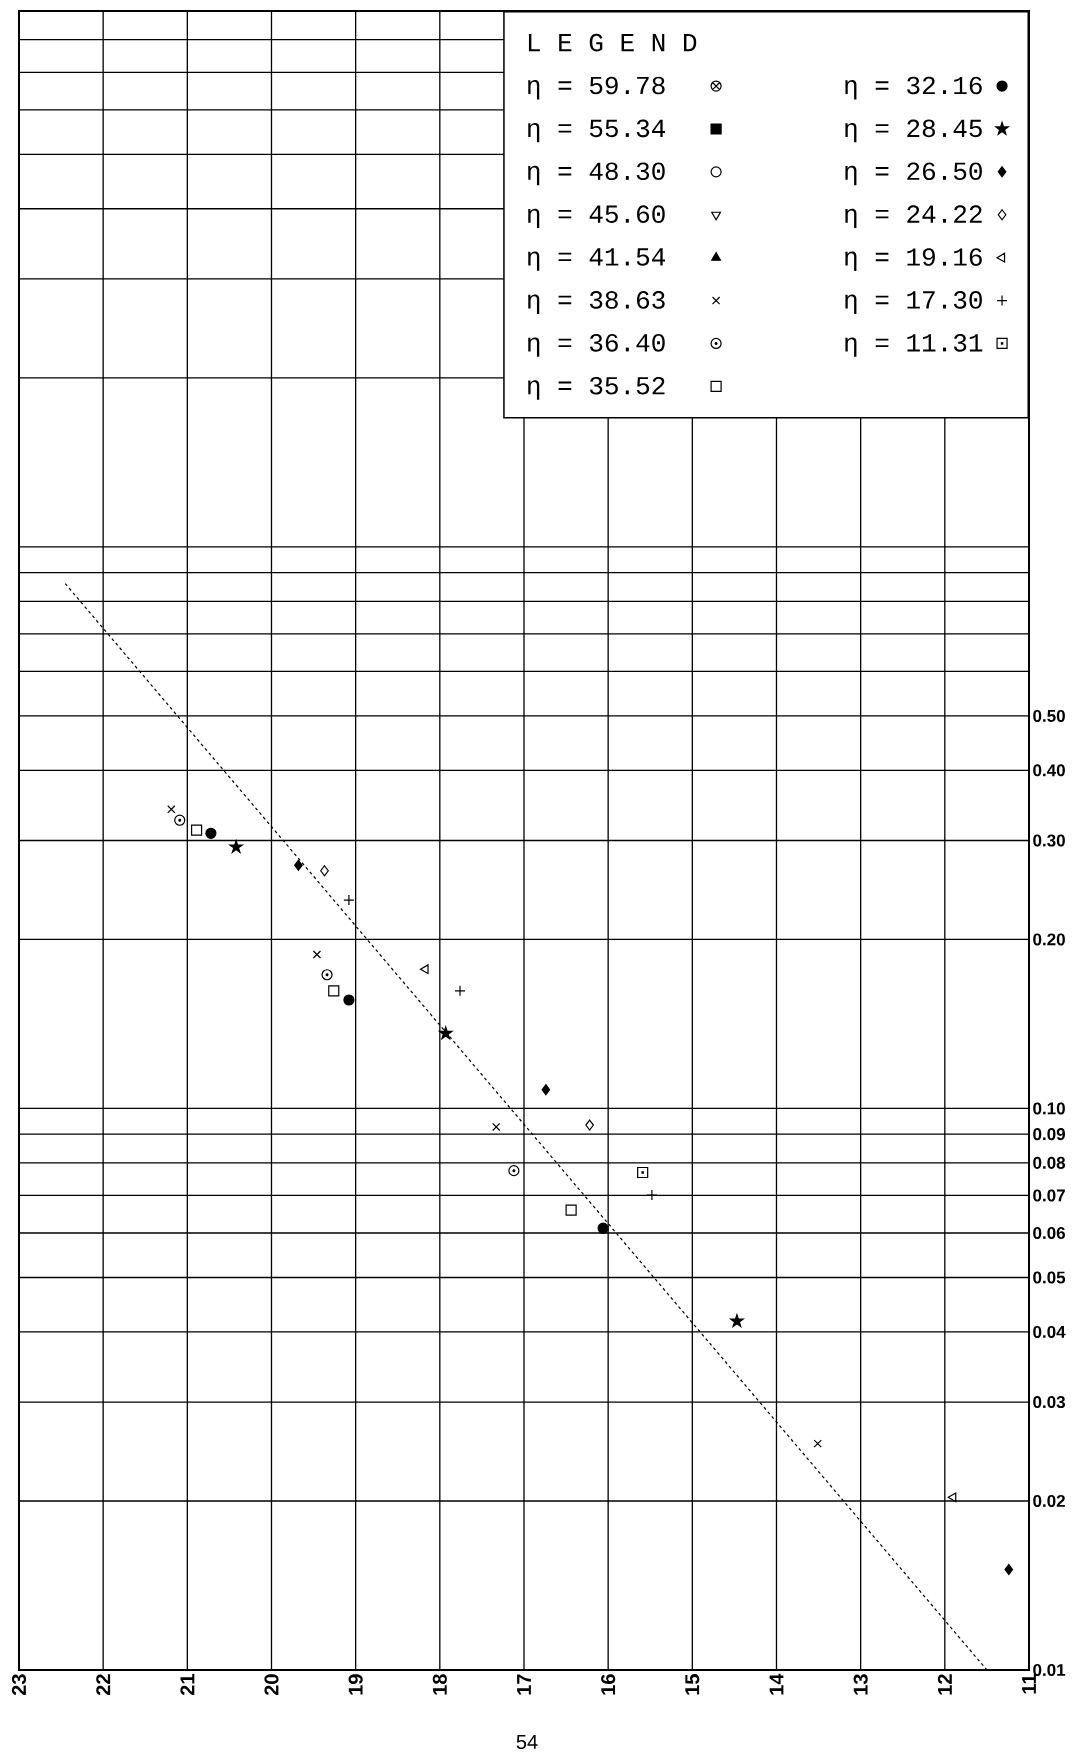 This screenshot has height=1760, width=1074. What do you see at coordinates (914, 345) in the screenshot?
I see `legend-label: η = 11.31` at bounding box center [914, 345].